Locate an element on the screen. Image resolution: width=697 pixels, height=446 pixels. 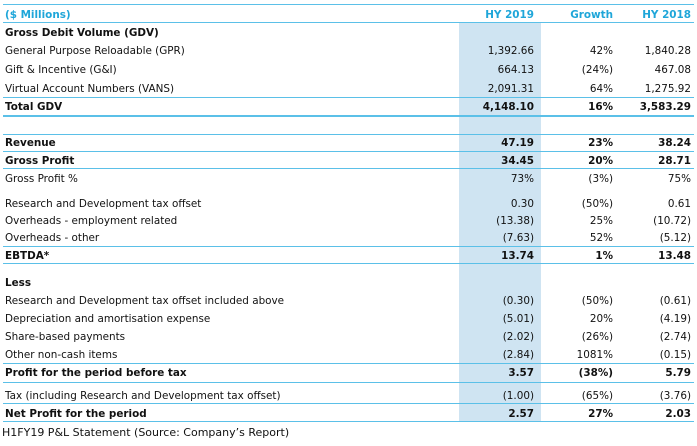
cell-growth: (3%) is located at coordinates (600, 179).